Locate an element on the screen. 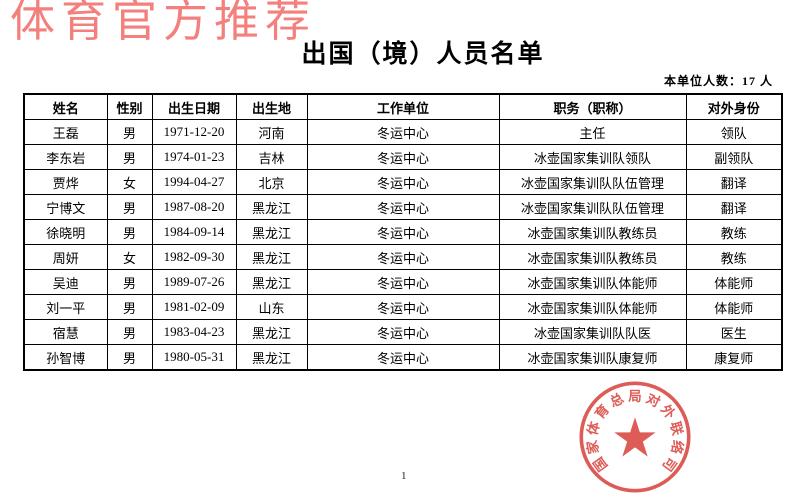  column-header: 性别 is located at coordinates (129, 106).